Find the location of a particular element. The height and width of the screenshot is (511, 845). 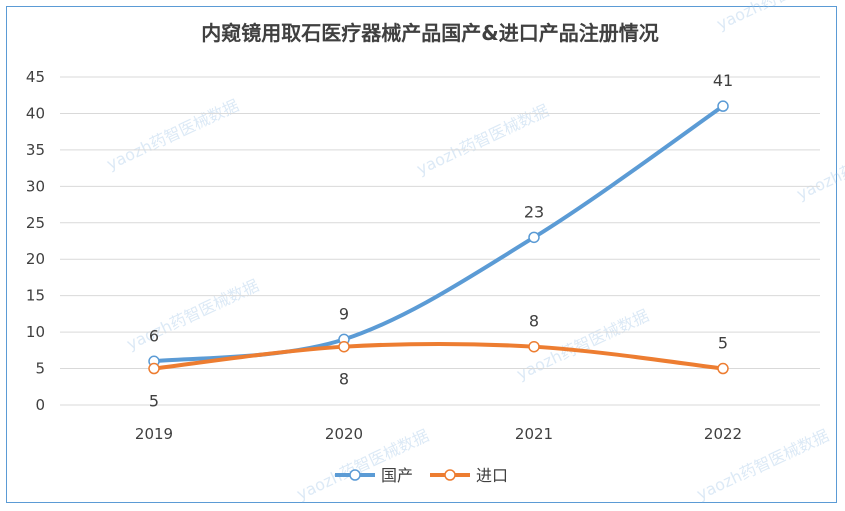

y-tick-label: 20 is located at coordinates (35, 259).